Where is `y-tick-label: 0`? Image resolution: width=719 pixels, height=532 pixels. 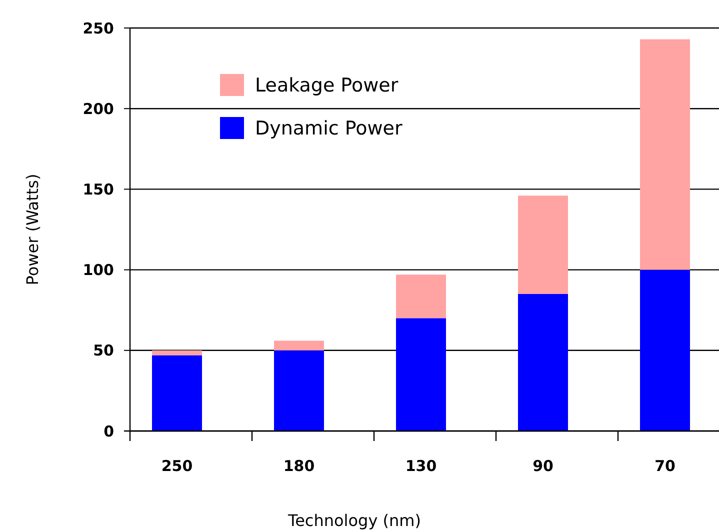
y-tick-label: 0 is located at coordinates (109, 431).